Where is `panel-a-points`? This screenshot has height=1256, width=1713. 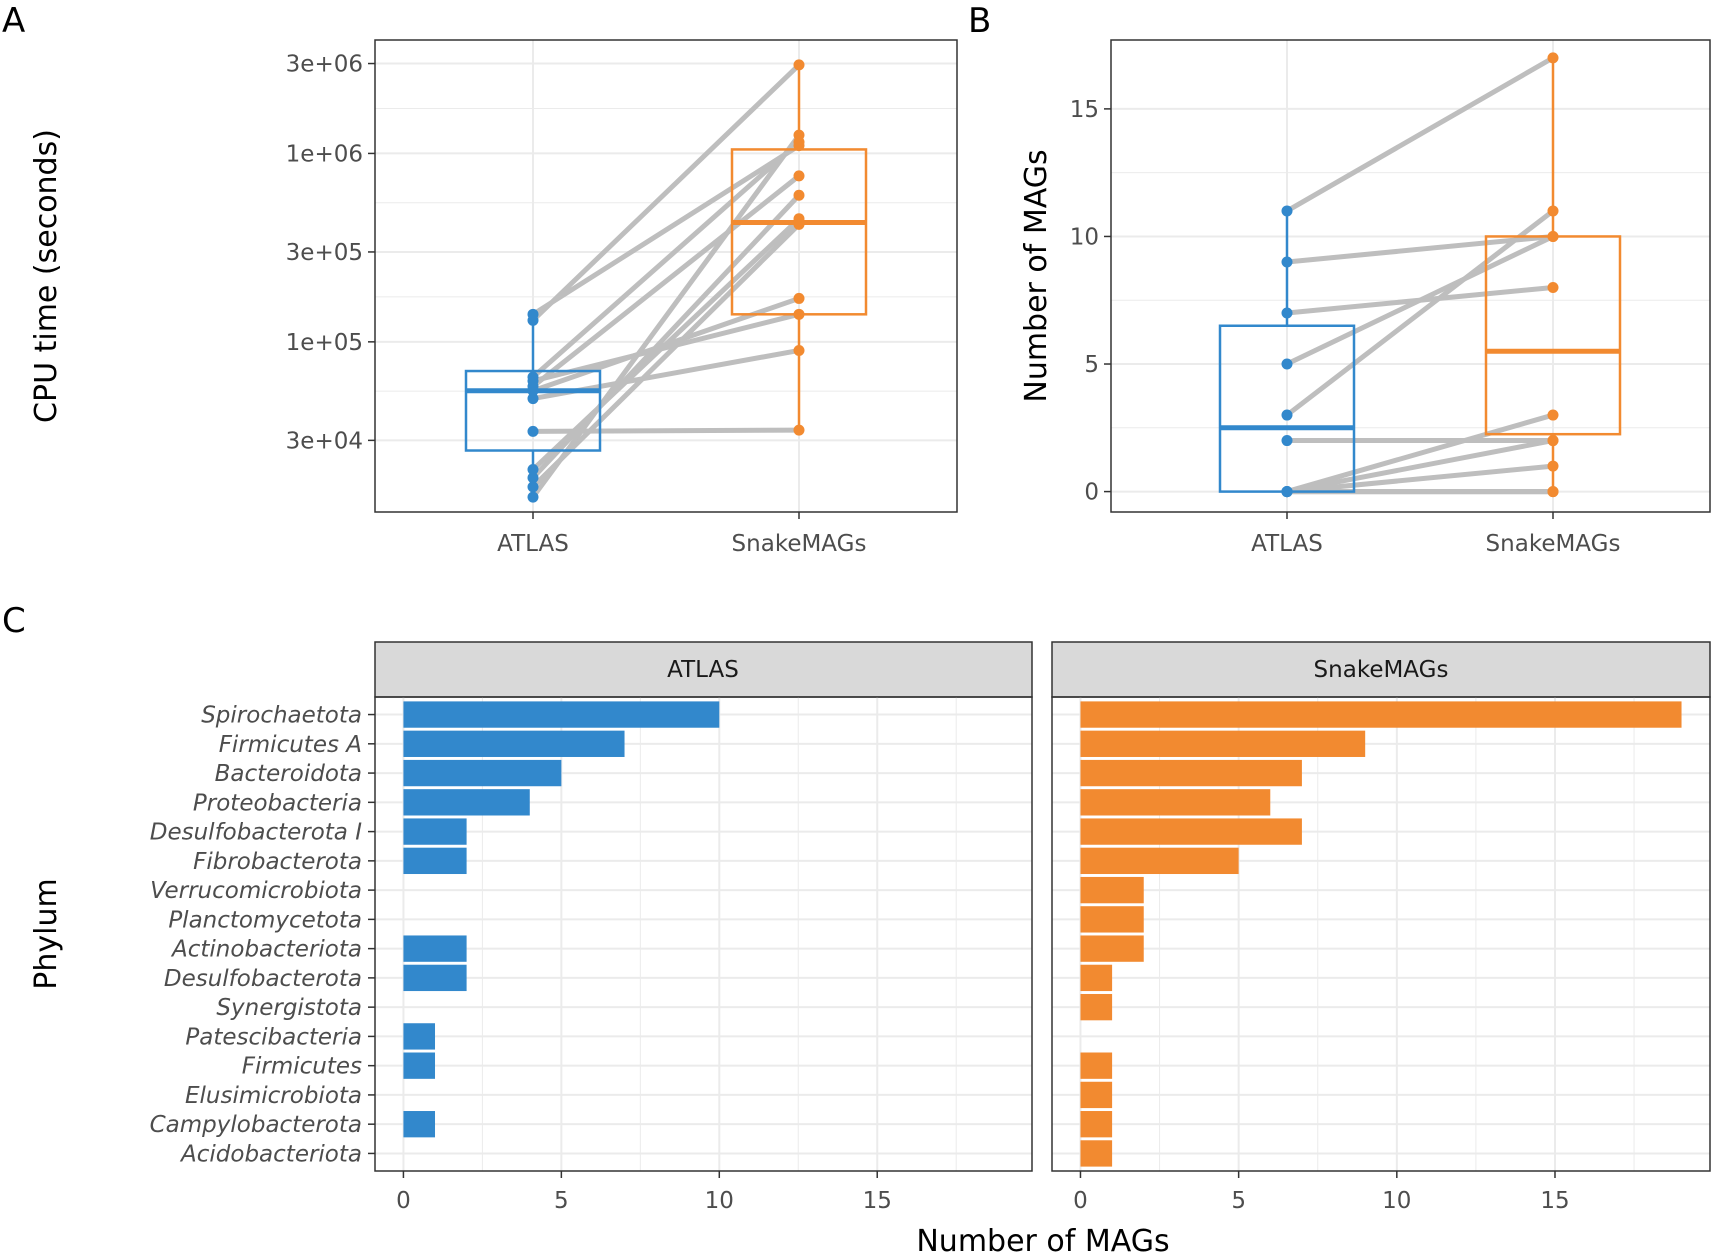 panel-a-points is located at coordinates (666, 281).